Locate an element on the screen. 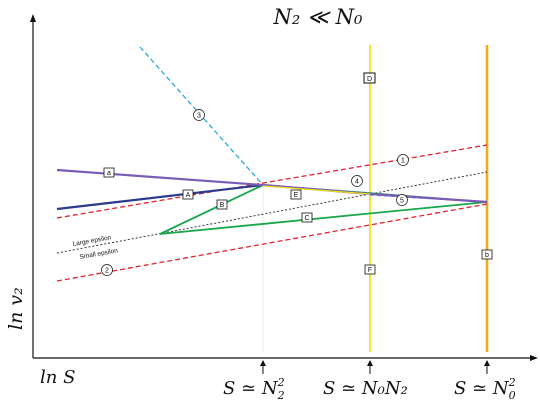  navy-line is located at coordinates (160, 197).